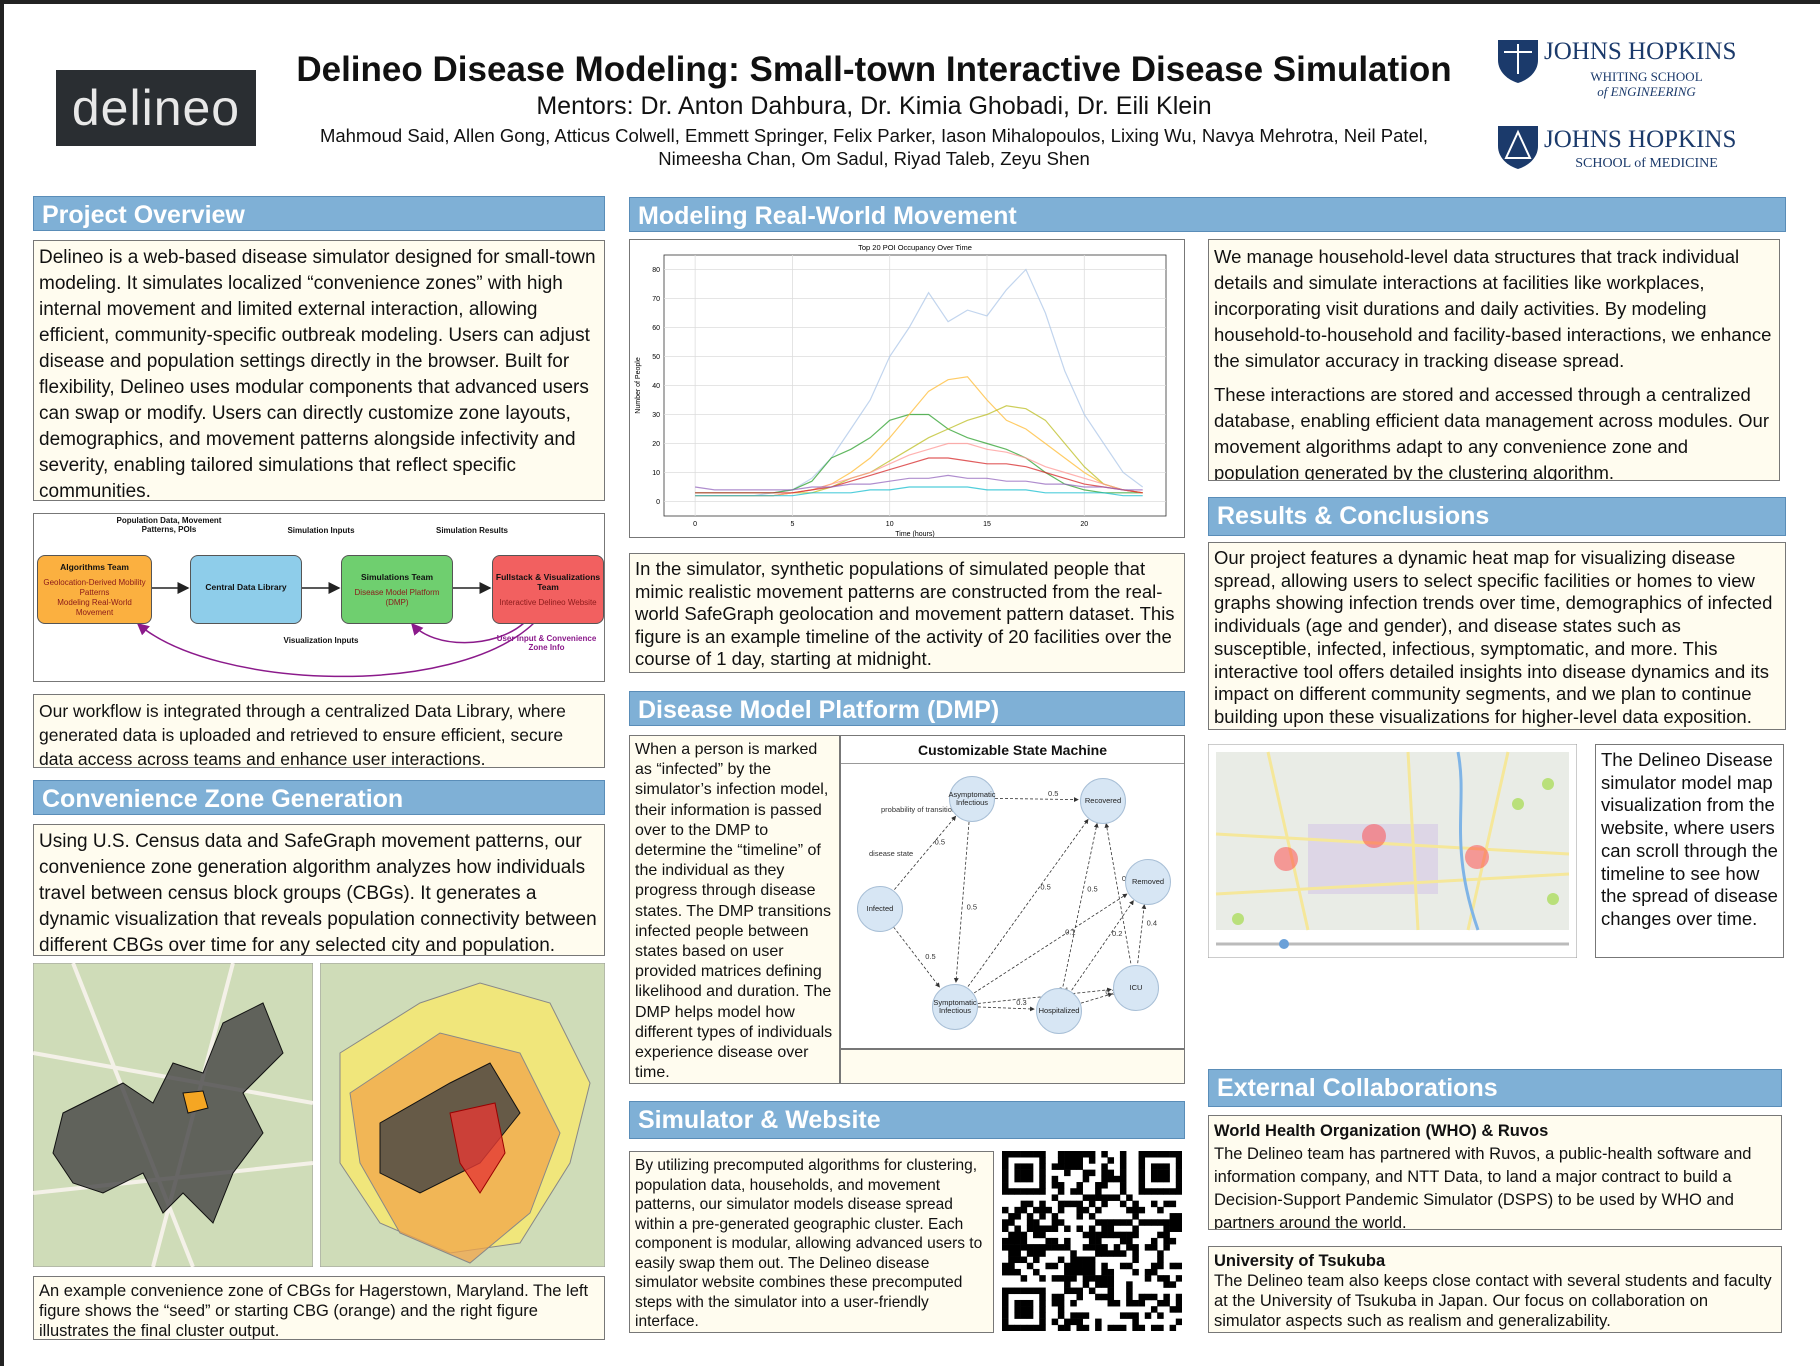  I want to click on arrow, so click(335, 650).